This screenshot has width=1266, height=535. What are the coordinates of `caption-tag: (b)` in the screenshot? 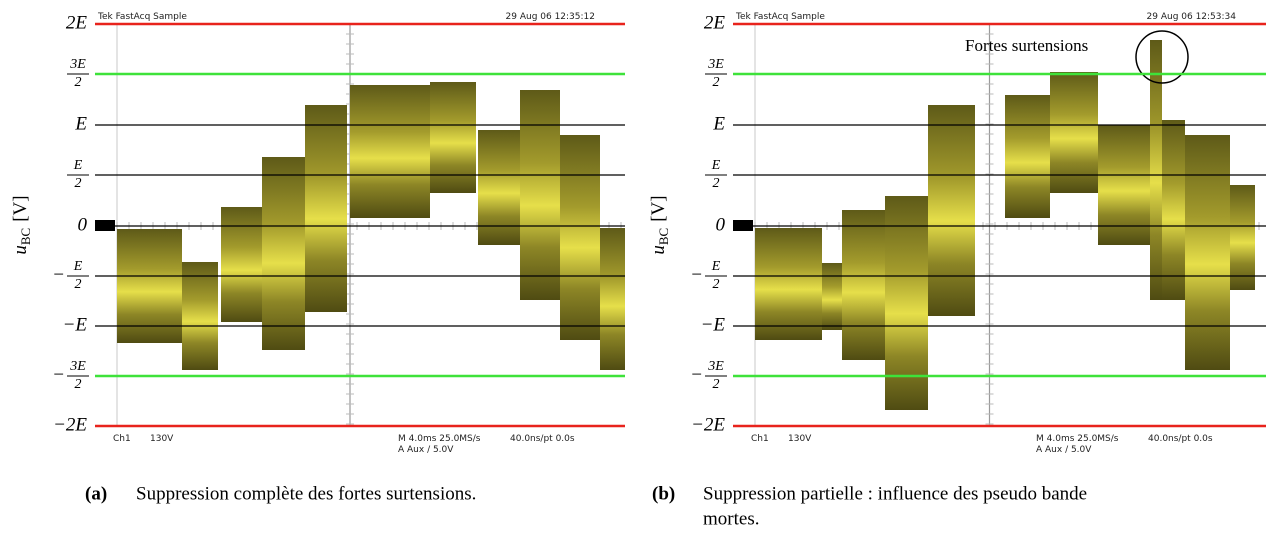 It's located at (663, 493).